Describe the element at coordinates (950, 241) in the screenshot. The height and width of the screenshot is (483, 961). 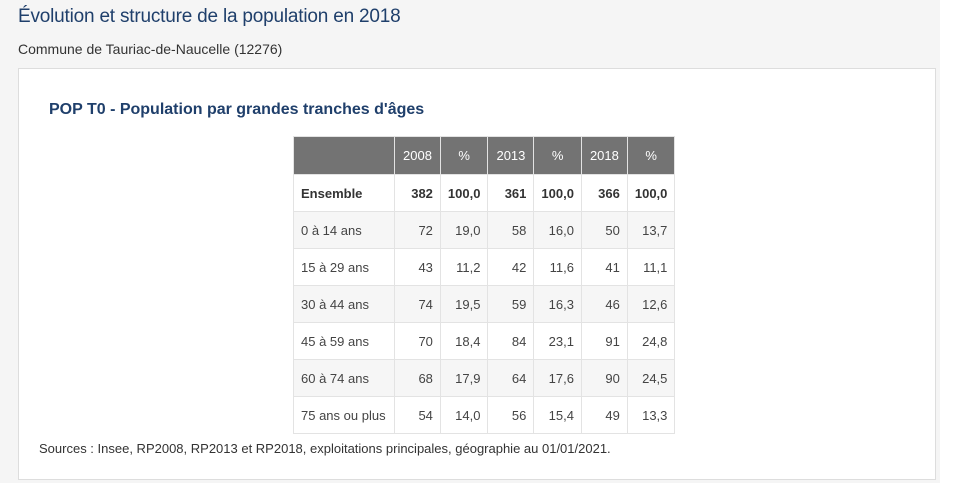
I see `right-margin` at that location.